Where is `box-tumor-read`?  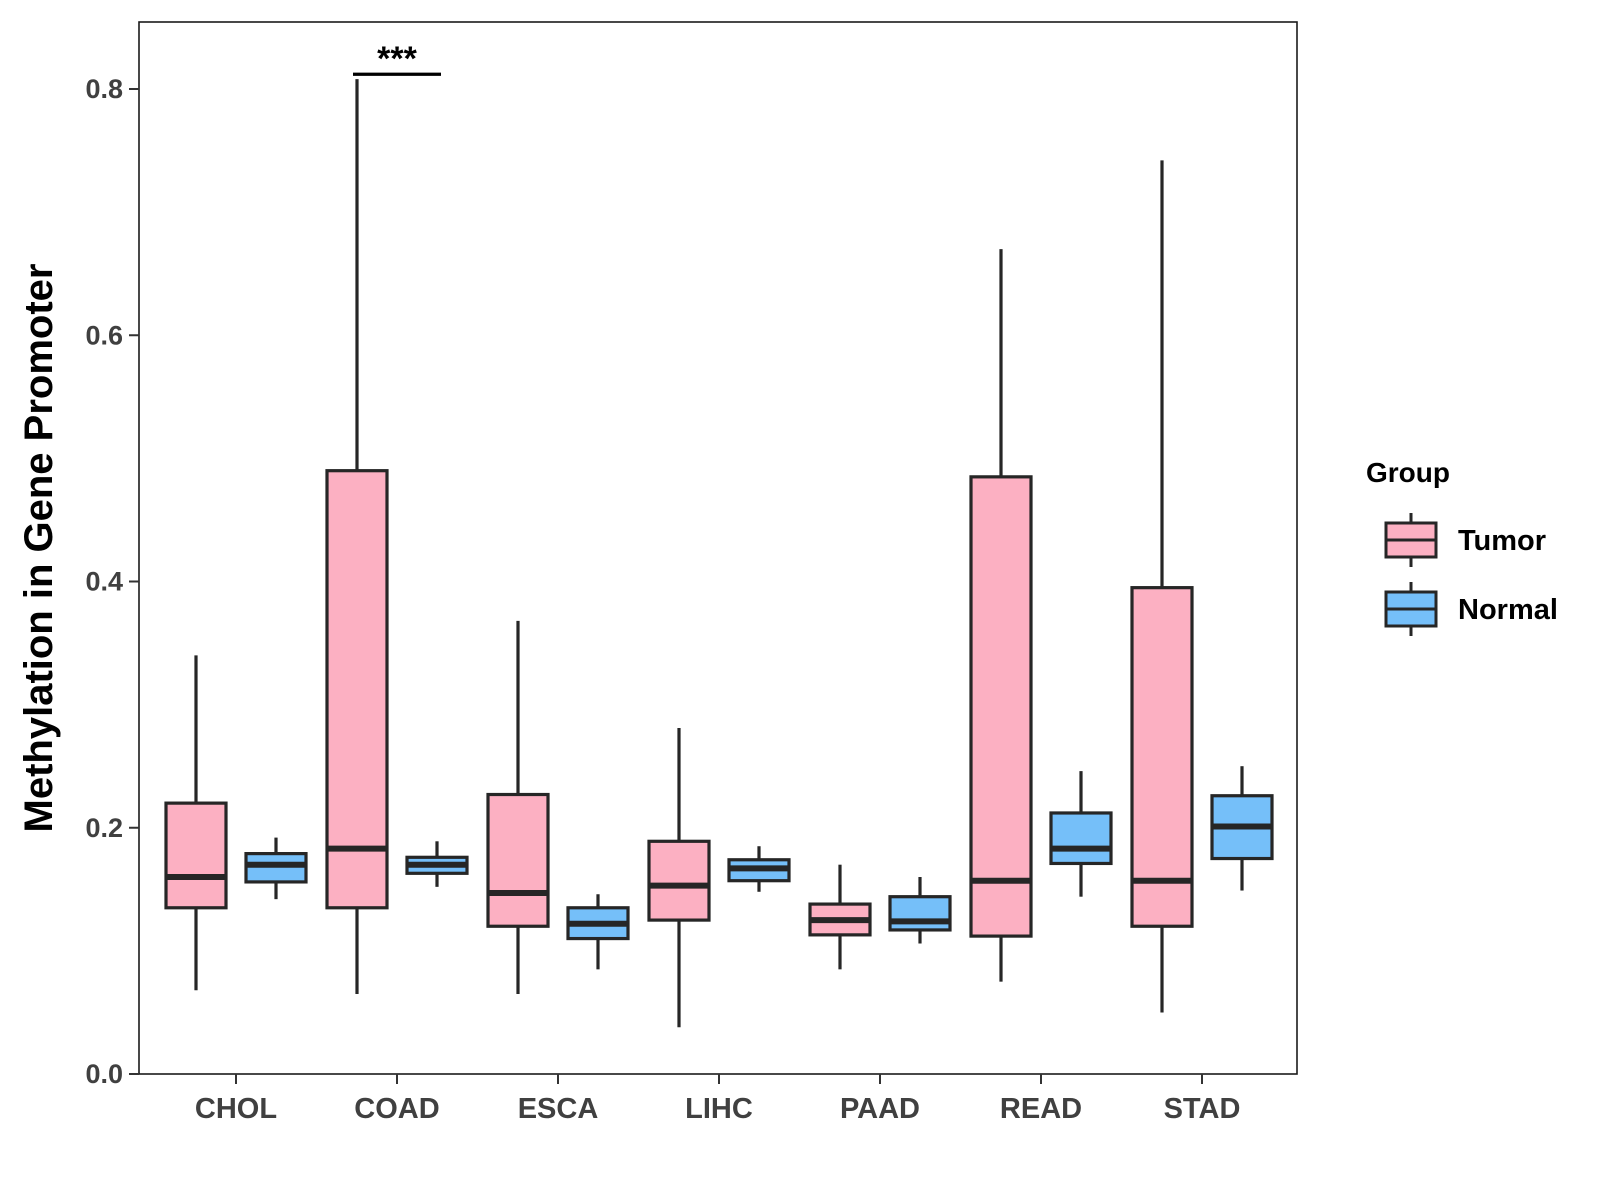
box-tumor-read is located at coordinates (1001, 615).